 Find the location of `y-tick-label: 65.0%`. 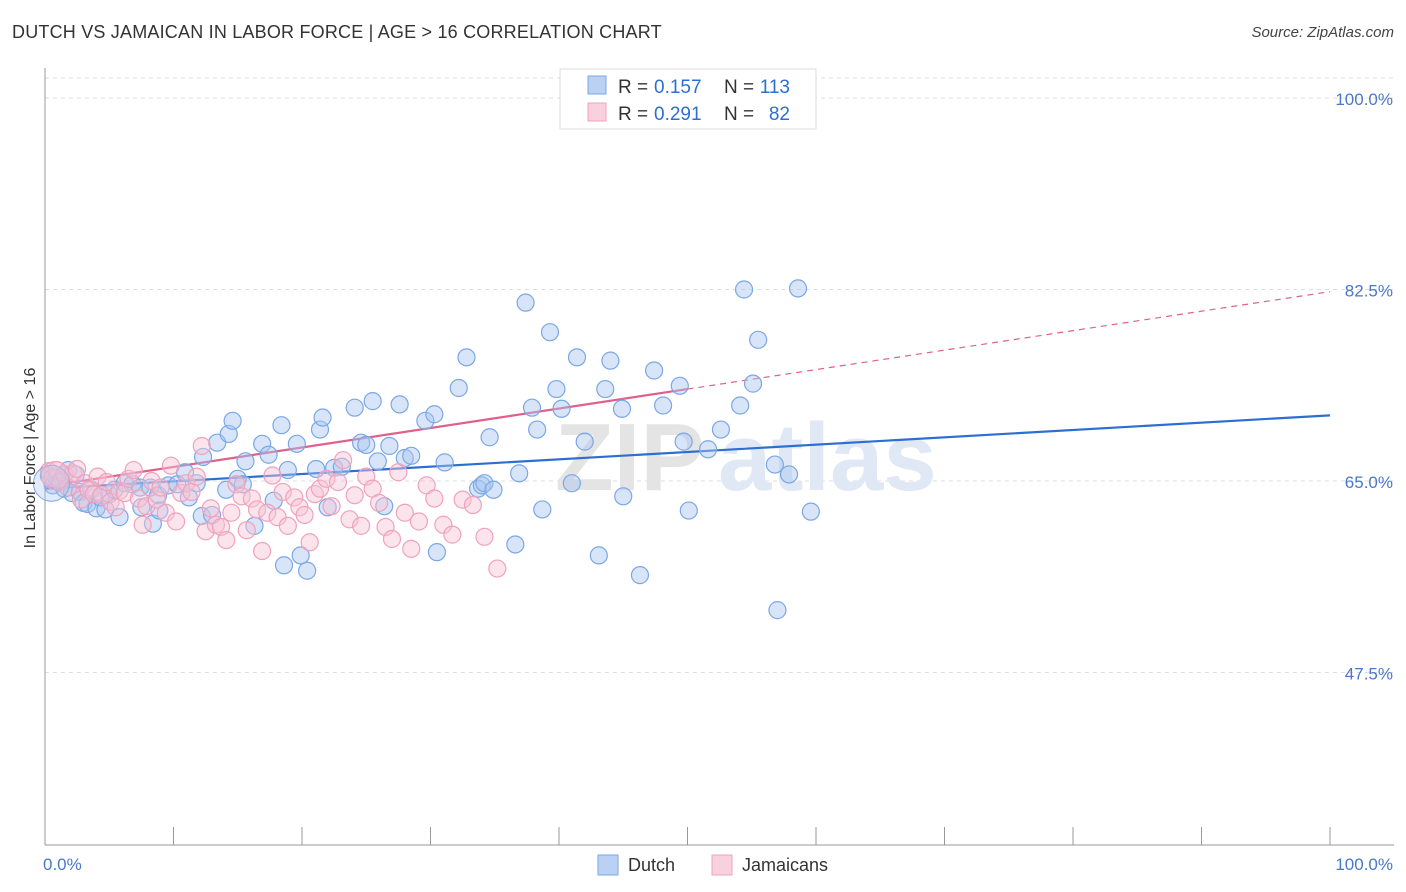

y-tick-label: 65.0% is located at coordinates (1369, 482).